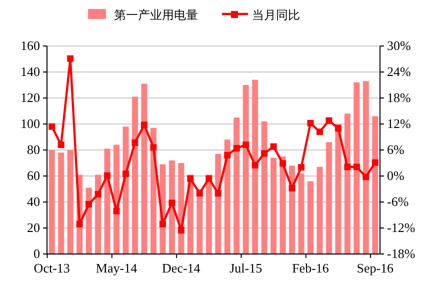 The height and width of the screenshot is (289, 439). What do you see at coordinates (401, 254) in the screenshot?
I see `y2-tick-label: -18%` at bounding box center [401, 254].